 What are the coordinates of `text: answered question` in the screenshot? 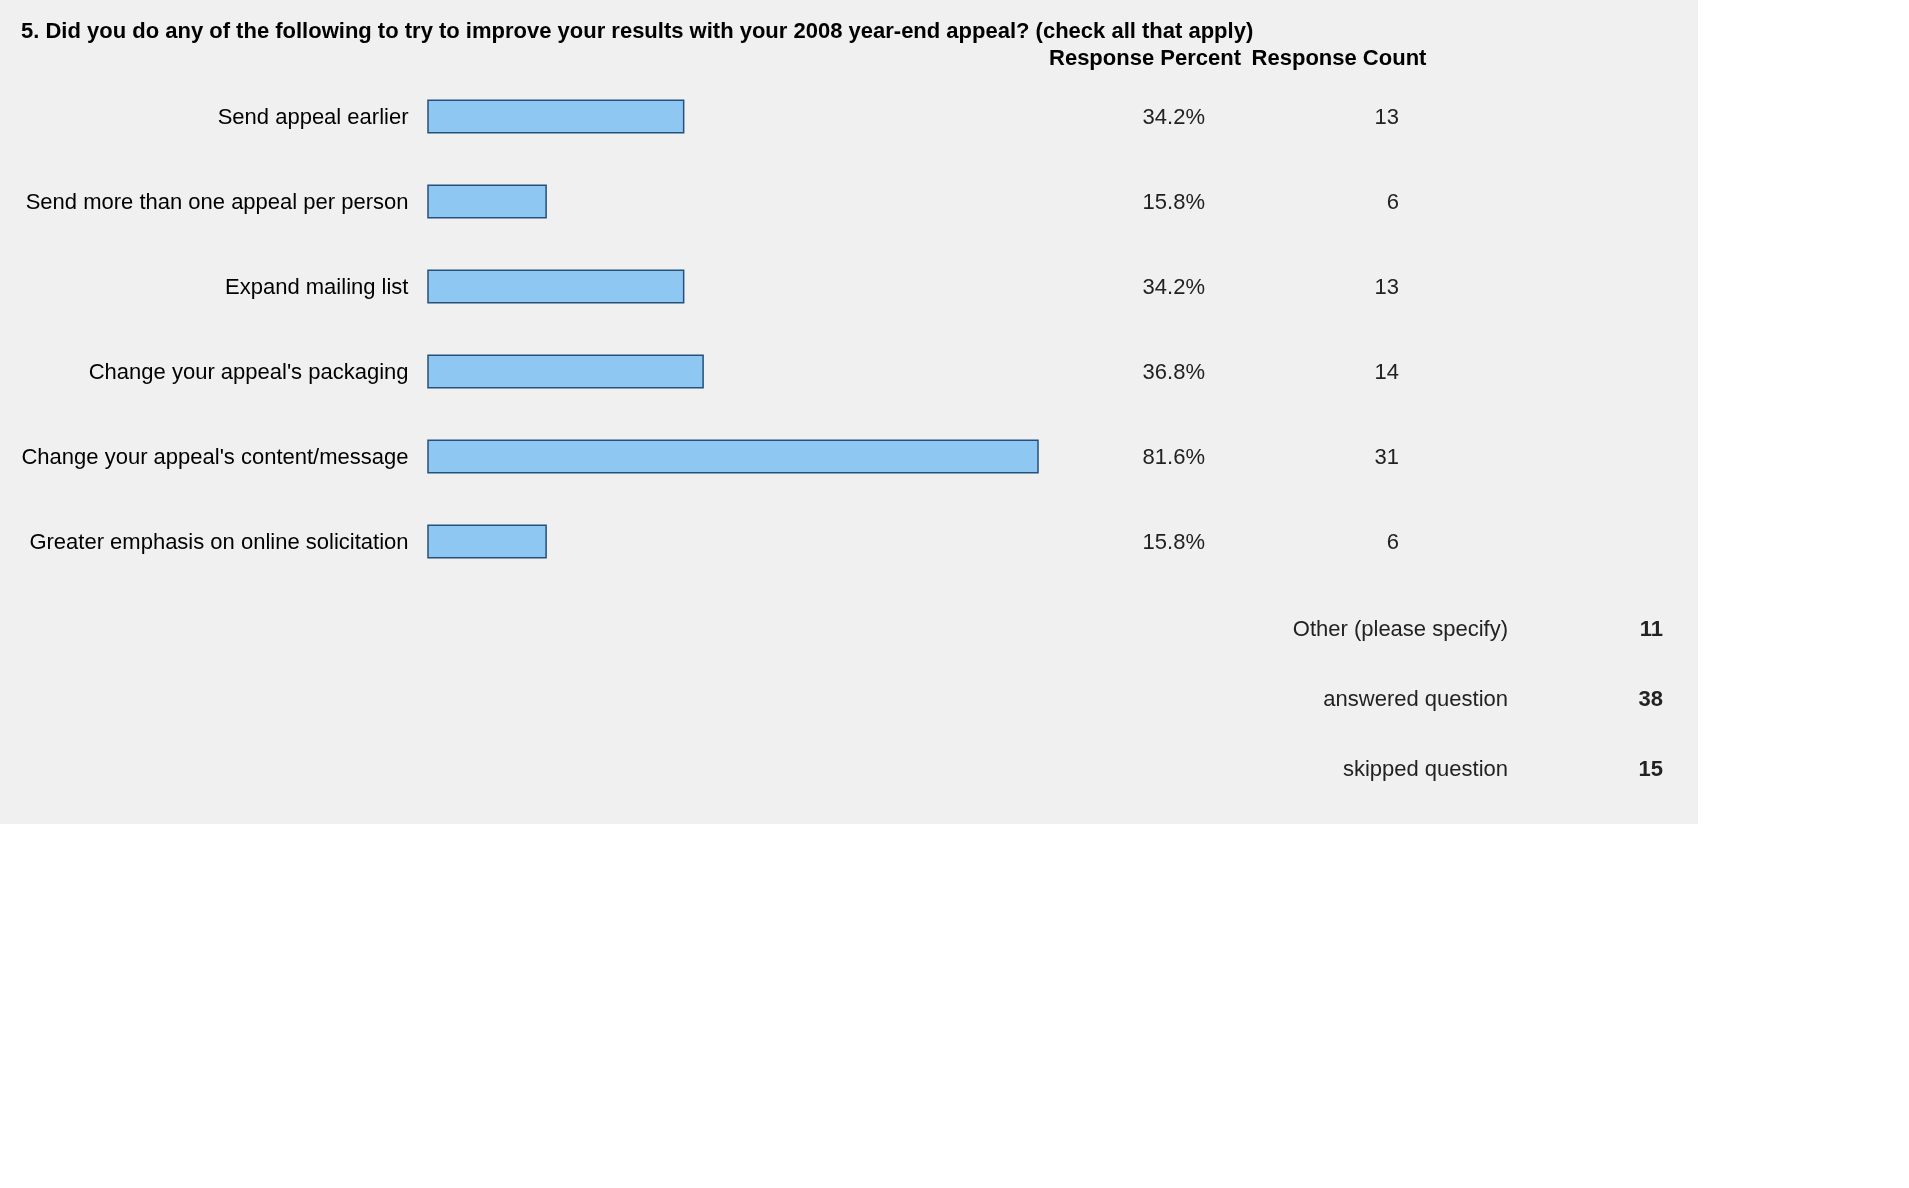 It's located at (1415, 698).